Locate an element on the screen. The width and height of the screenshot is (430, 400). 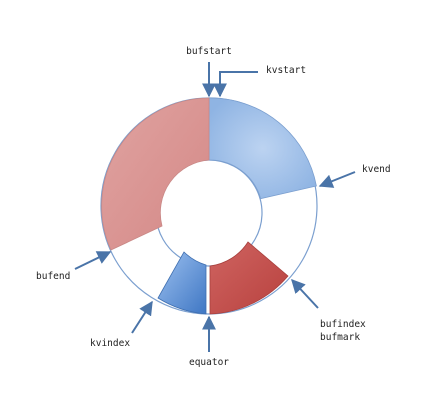
label-bufend: bufend is located at coordinates (53, 276).